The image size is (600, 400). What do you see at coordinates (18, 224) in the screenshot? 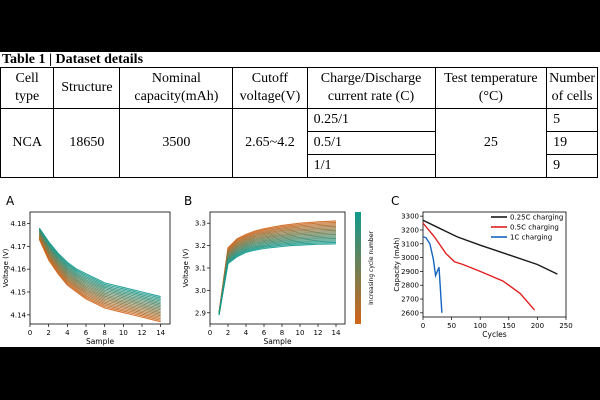
I see `y-tick-label: 4.18` at bounding box center [18, 224].